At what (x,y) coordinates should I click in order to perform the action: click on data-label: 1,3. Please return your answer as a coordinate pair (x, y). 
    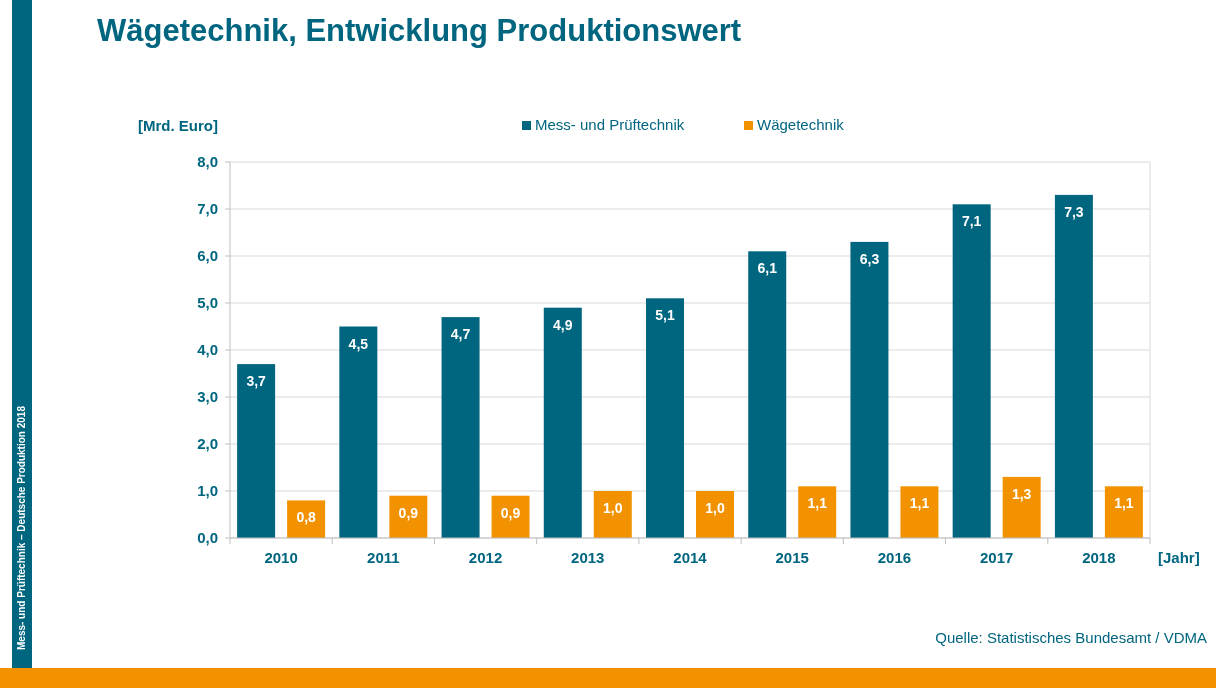
    Looking at the image, I should click on (1021, 493).